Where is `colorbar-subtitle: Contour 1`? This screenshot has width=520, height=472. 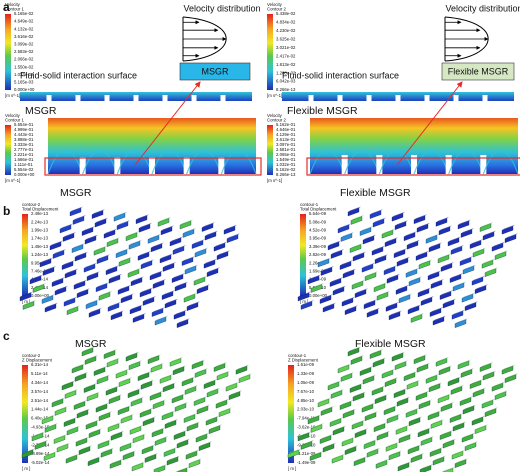 colorbar-subtitle: Contour 1 is located at coordinates (14, 120).